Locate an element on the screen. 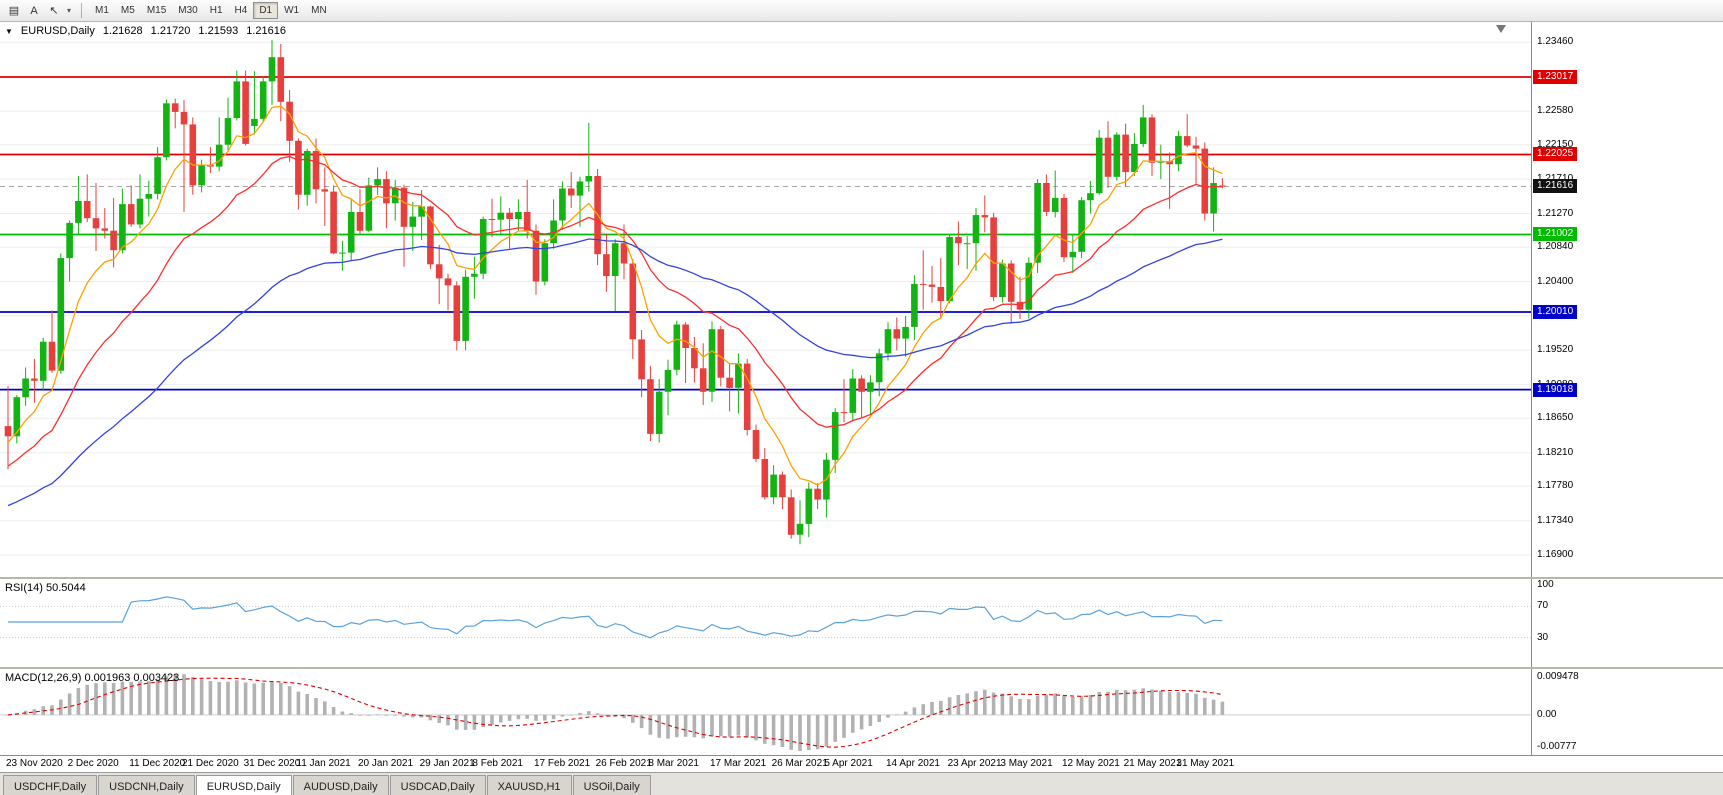  rsi-chart is located at coordinates (765, 617).